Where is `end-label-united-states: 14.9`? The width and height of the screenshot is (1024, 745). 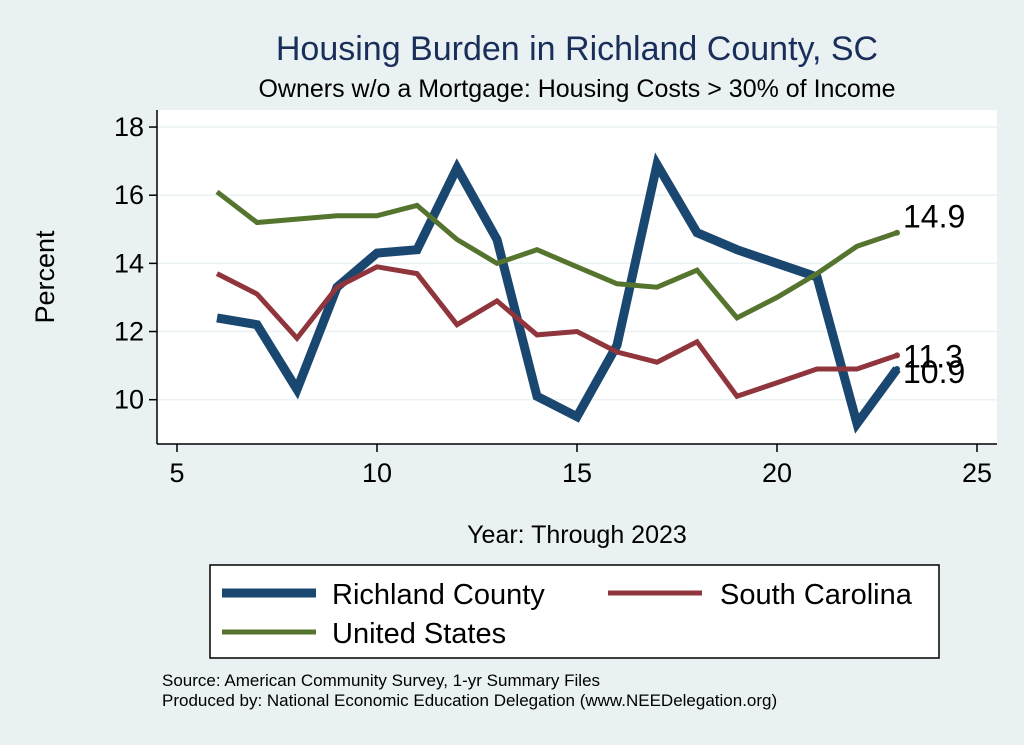 end-label-united-states: 14.9 is located at coordinates (934, 217).